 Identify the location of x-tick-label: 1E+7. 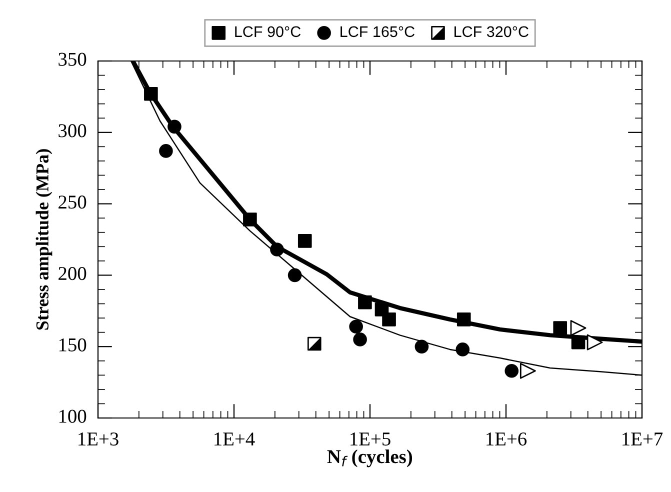
(642, 439).